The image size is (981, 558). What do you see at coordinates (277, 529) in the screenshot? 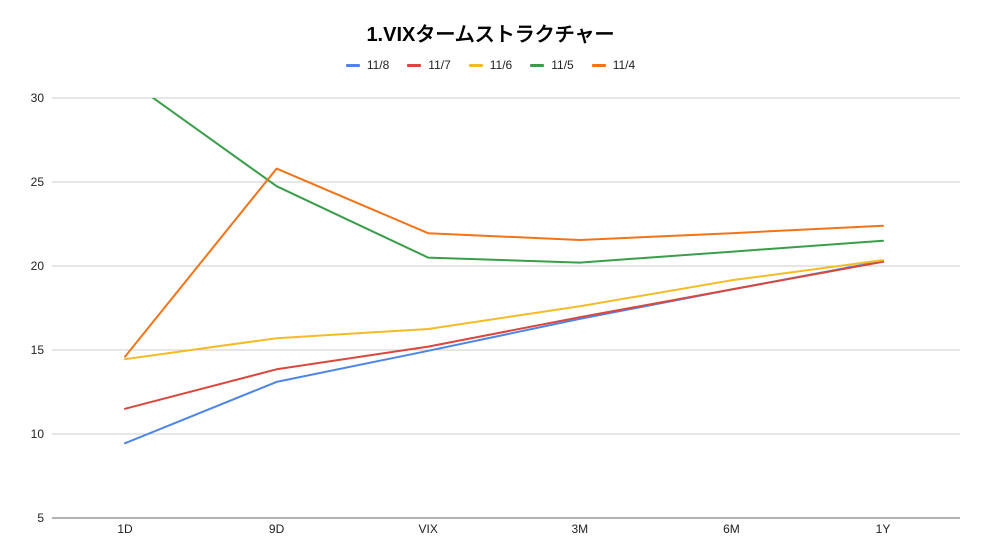
I see `x-tick-label: 9D` at bounding box center [277, 529].